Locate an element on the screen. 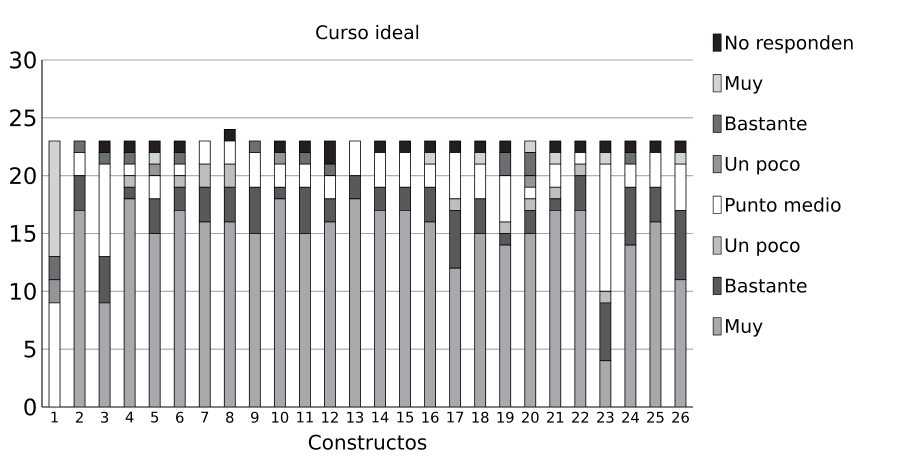 The width and height of the screenshot is (917, 471). x-tick-label: 5 is located at coordinates (154, 417).